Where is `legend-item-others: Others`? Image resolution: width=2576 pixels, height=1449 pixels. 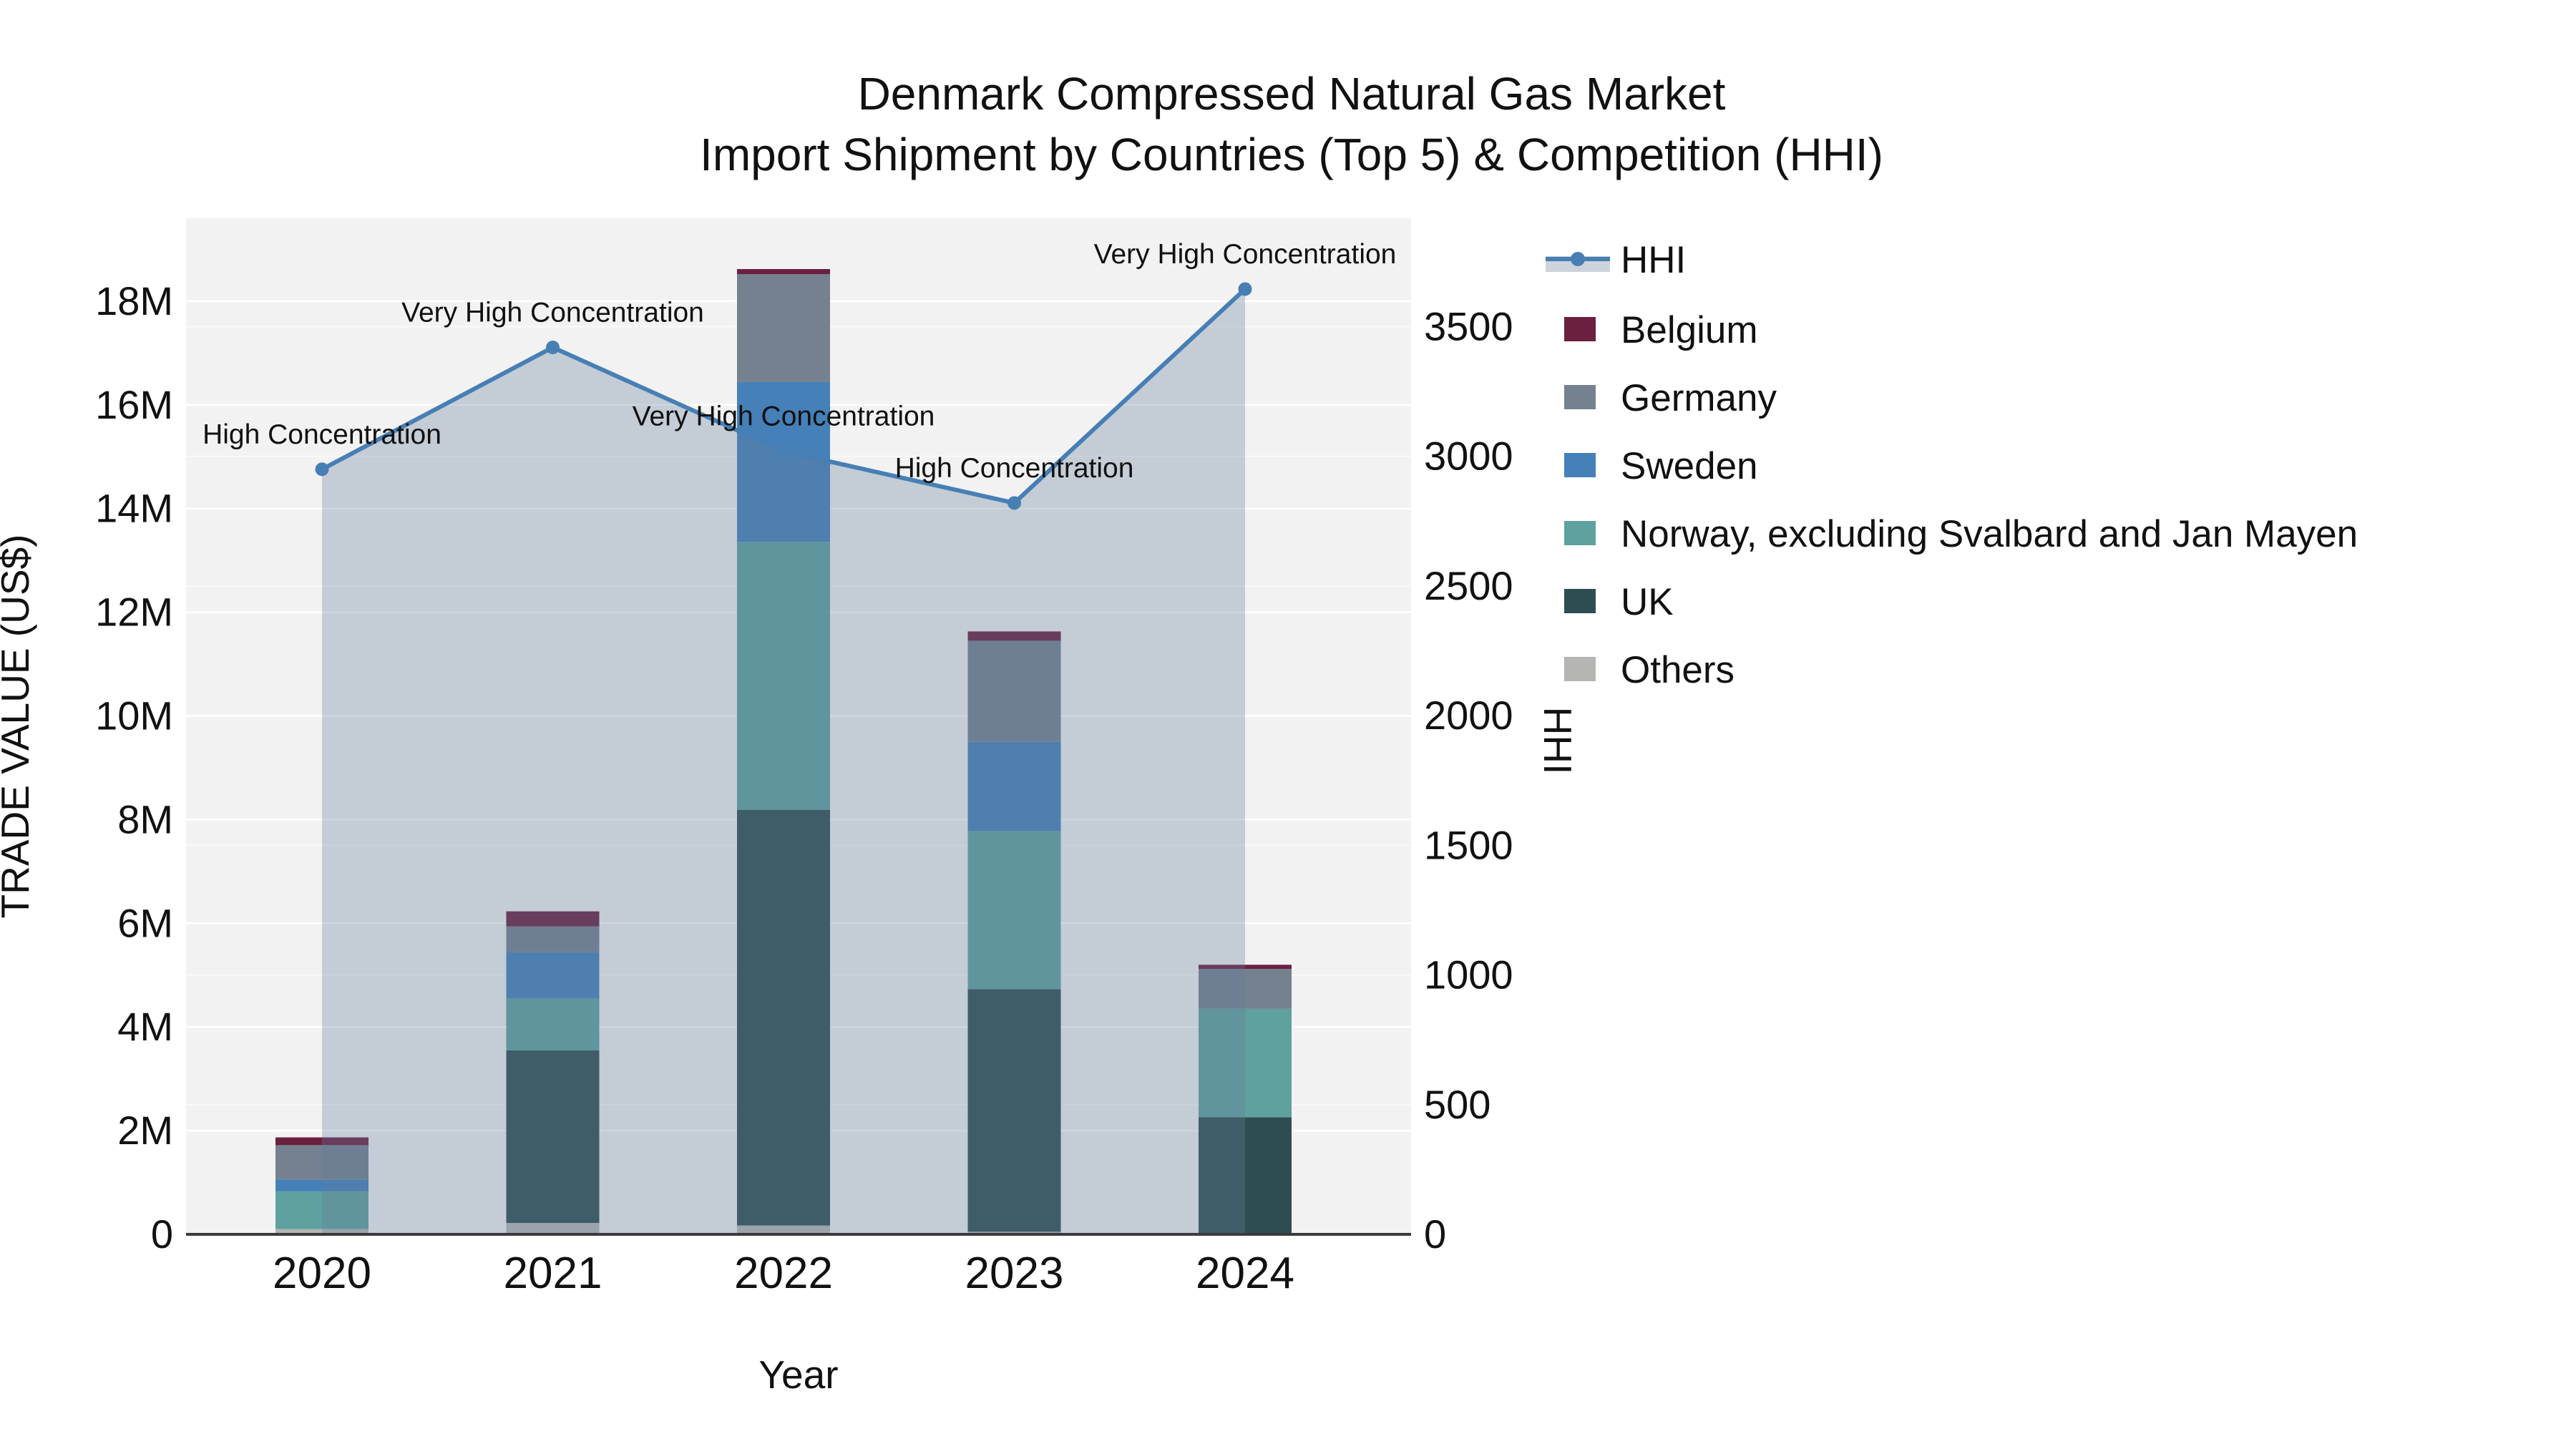 legend-item-others: Others is located at coordinates (1649, 670).